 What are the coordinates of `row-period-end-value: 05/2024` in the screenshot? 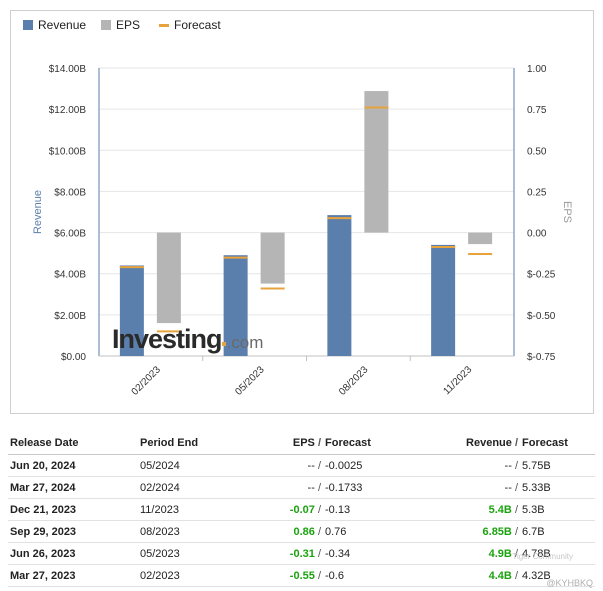 It's located at (160, 465).